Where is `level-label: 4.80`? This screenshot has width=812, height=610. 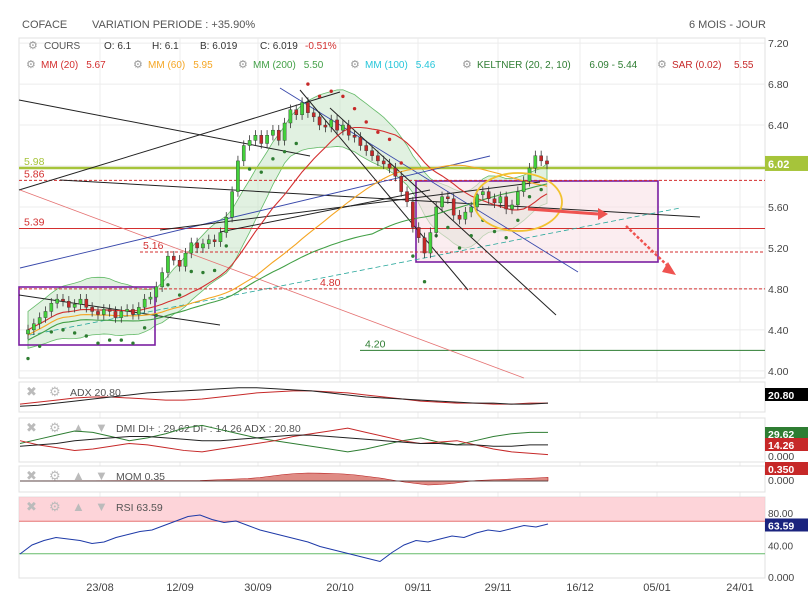 level-label: 4.80 is located at coordinates (330, 283).